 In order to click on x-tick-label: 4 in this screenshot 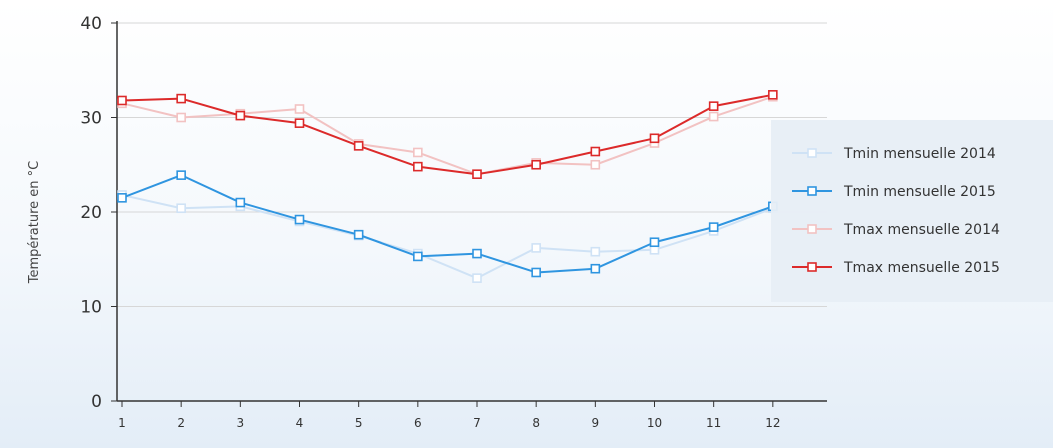, I will do `click(300, 423)`.